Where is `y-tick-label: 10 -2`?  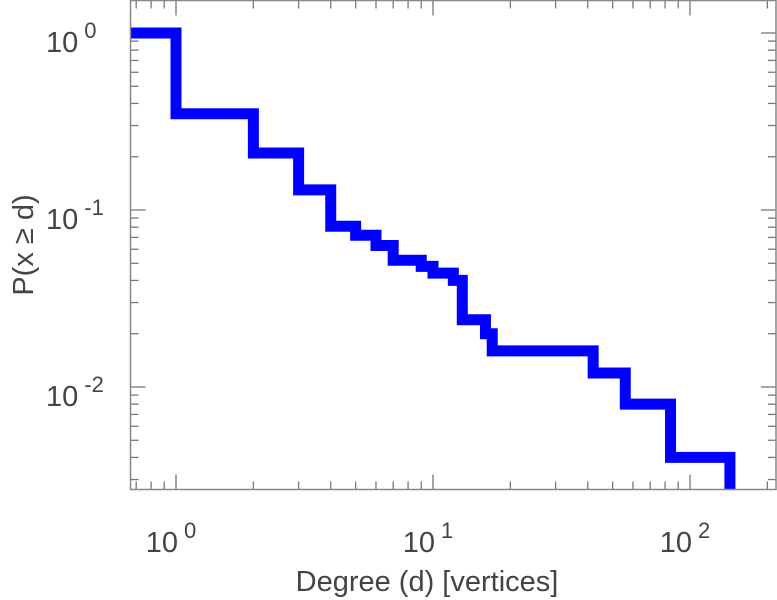 y-tick-label: 10 -2 is located at coordinates (75, 392).